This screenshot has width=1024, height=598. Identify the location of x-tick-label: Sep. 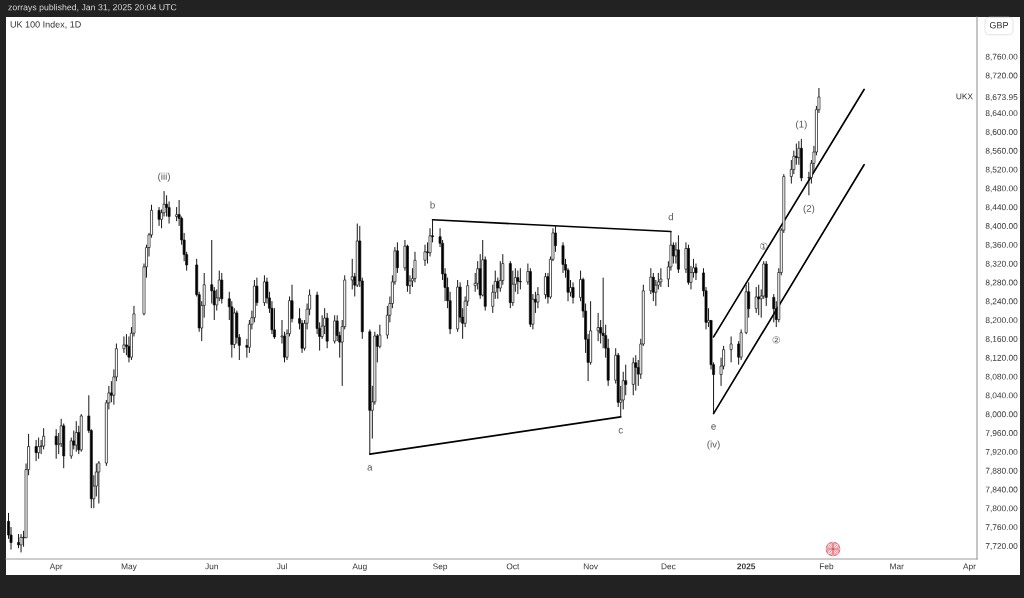
(440, 567).